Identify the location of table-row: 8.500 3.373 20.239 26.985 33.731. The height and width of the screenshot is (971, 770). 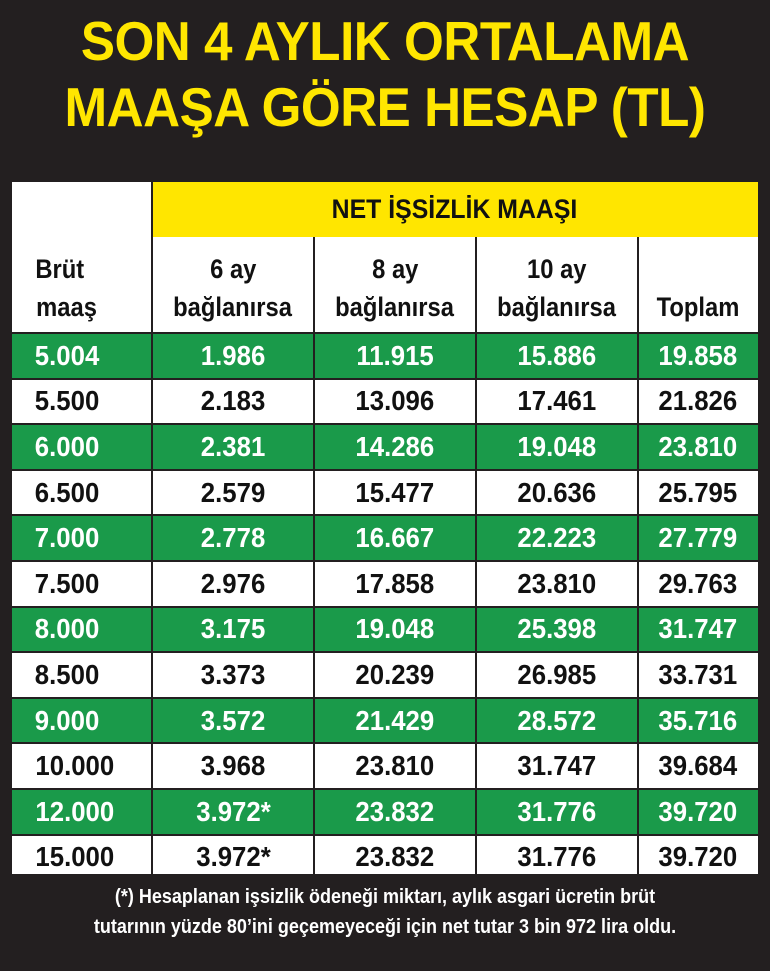
(385, 676).